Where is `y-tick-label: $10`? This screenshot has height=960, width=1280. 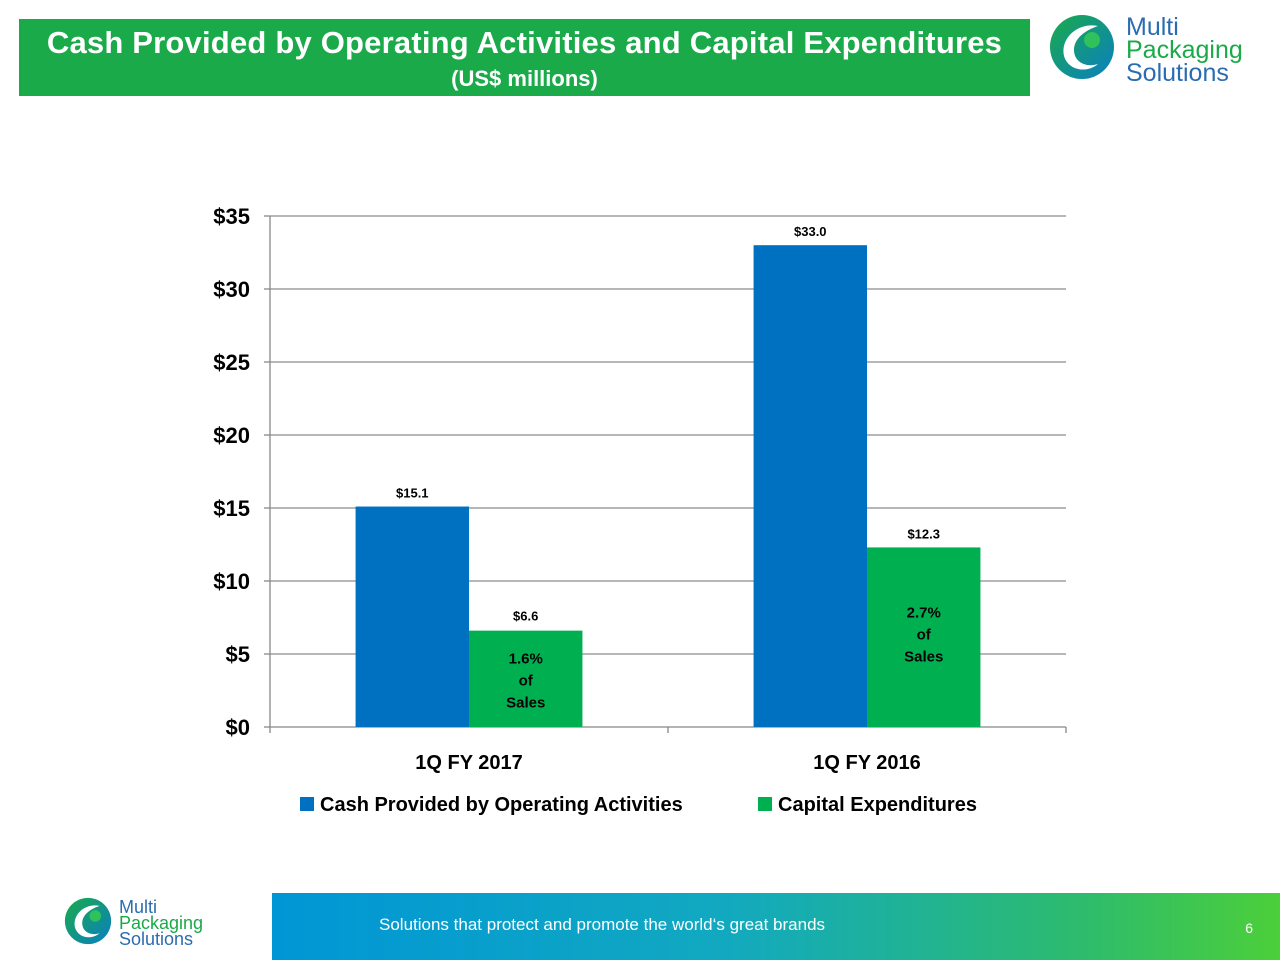
y-tick-label: $10 is located at coordinates (231, 581).